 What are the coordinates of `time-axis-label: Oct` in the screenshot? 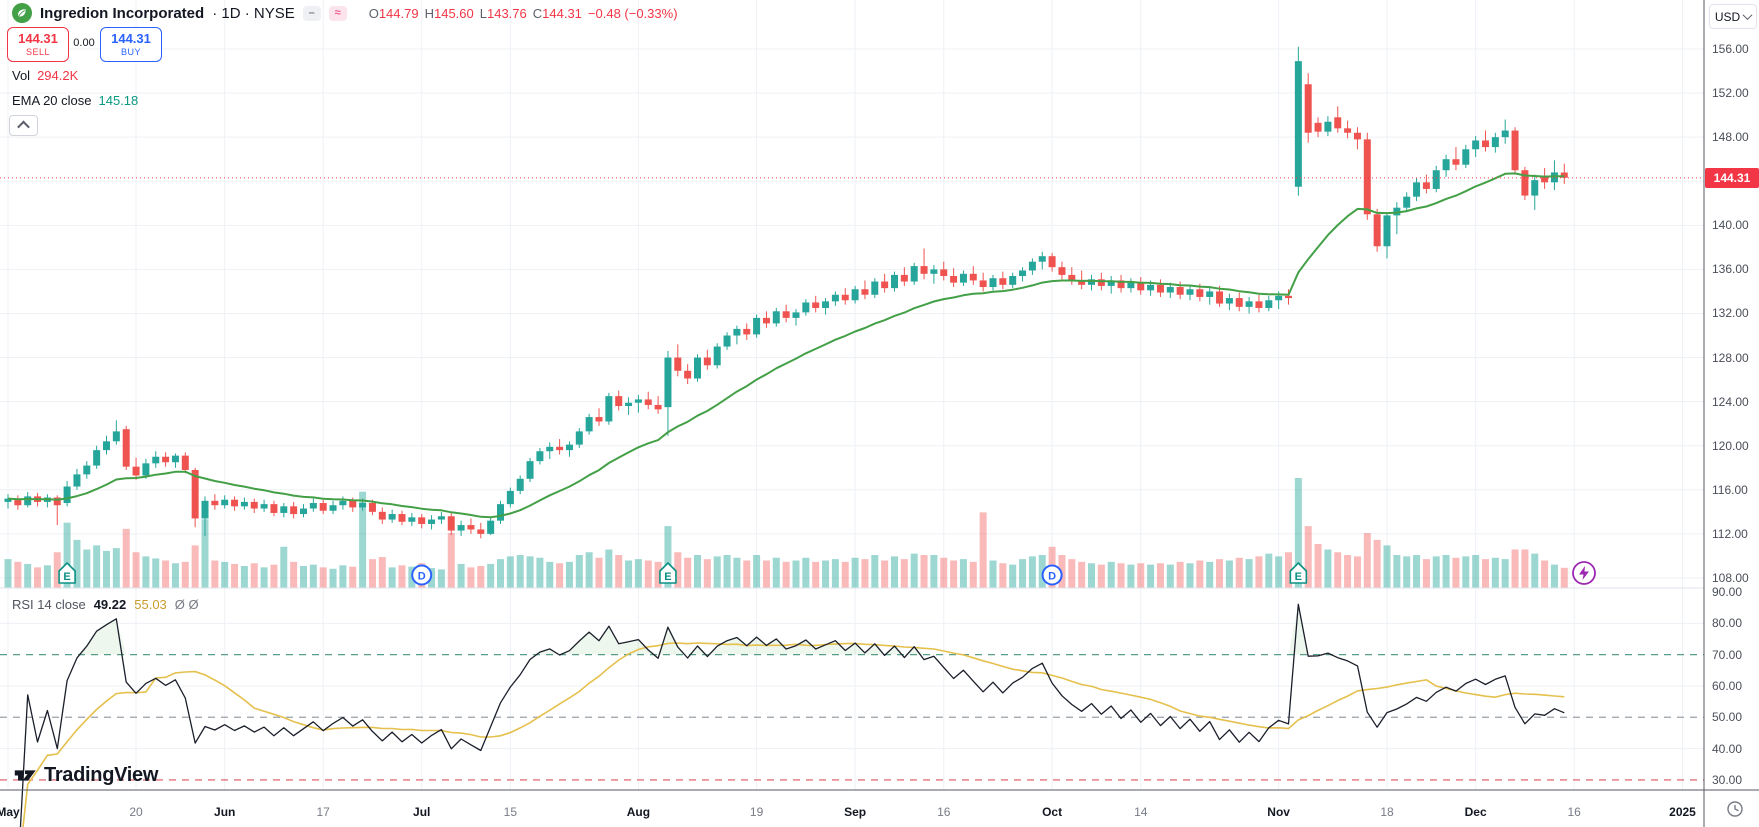 It's located at (1052, 812).